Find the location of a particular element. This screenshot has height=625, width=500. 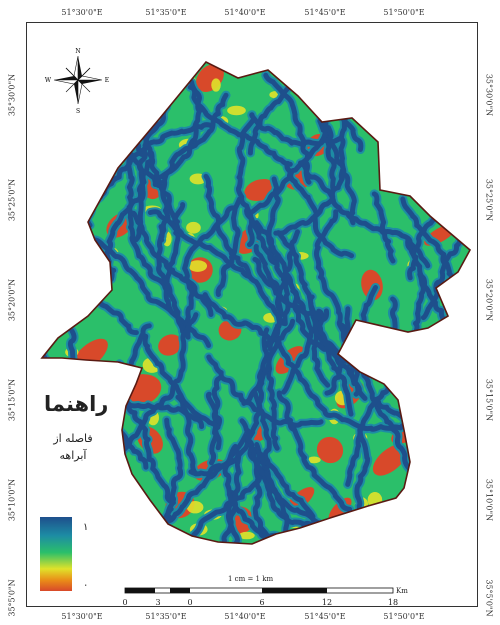

coord-bottom-2: 51°35'0"E is located at coordinates (166, 616).